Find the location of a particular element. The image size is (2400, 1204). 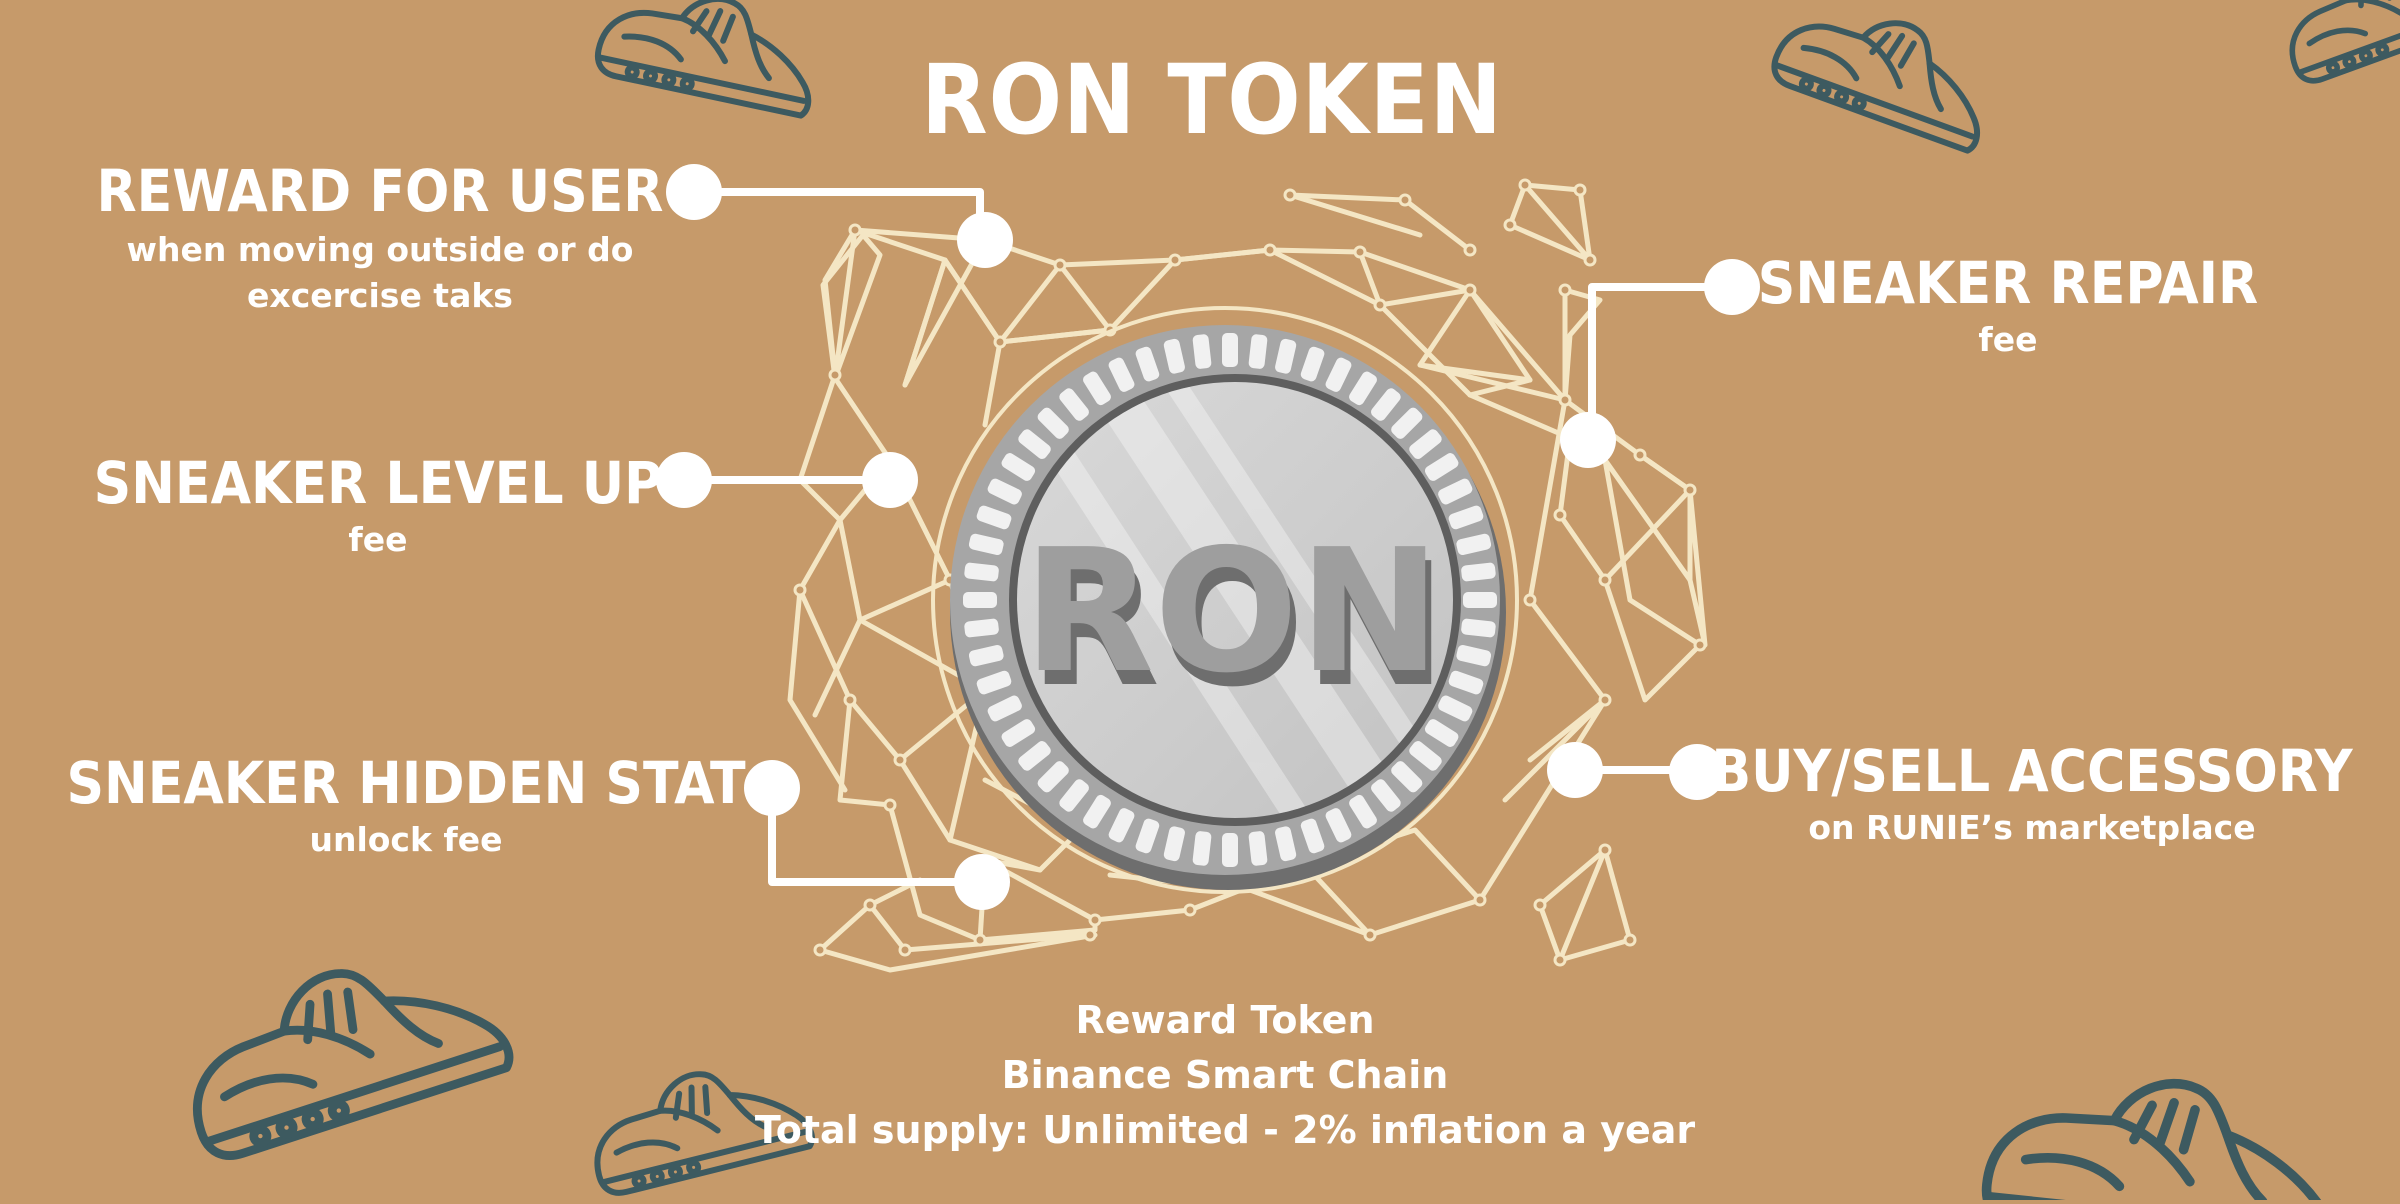

callout-dot-hidden-outer is located at coordinates (772, 788).